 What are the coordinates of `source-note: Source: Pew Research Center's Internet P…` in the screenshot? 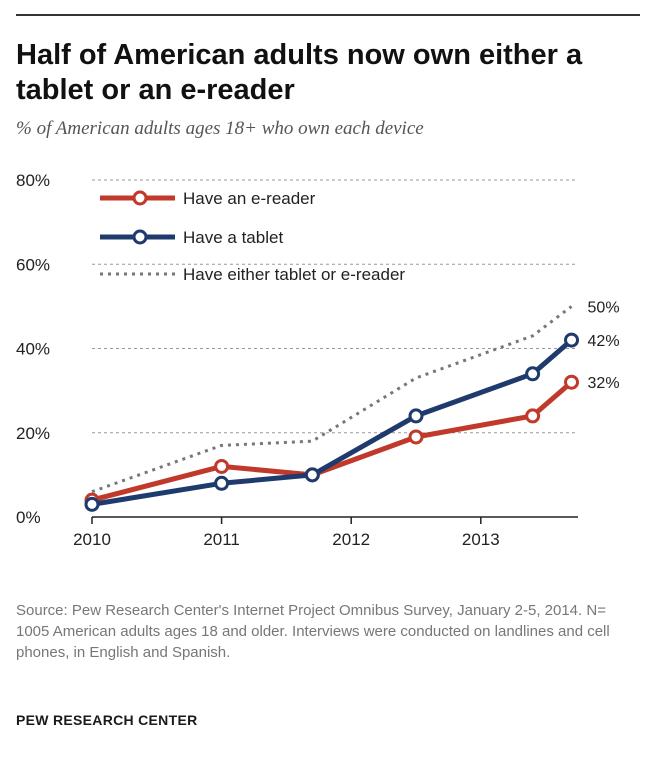 It's located at (313, 631).